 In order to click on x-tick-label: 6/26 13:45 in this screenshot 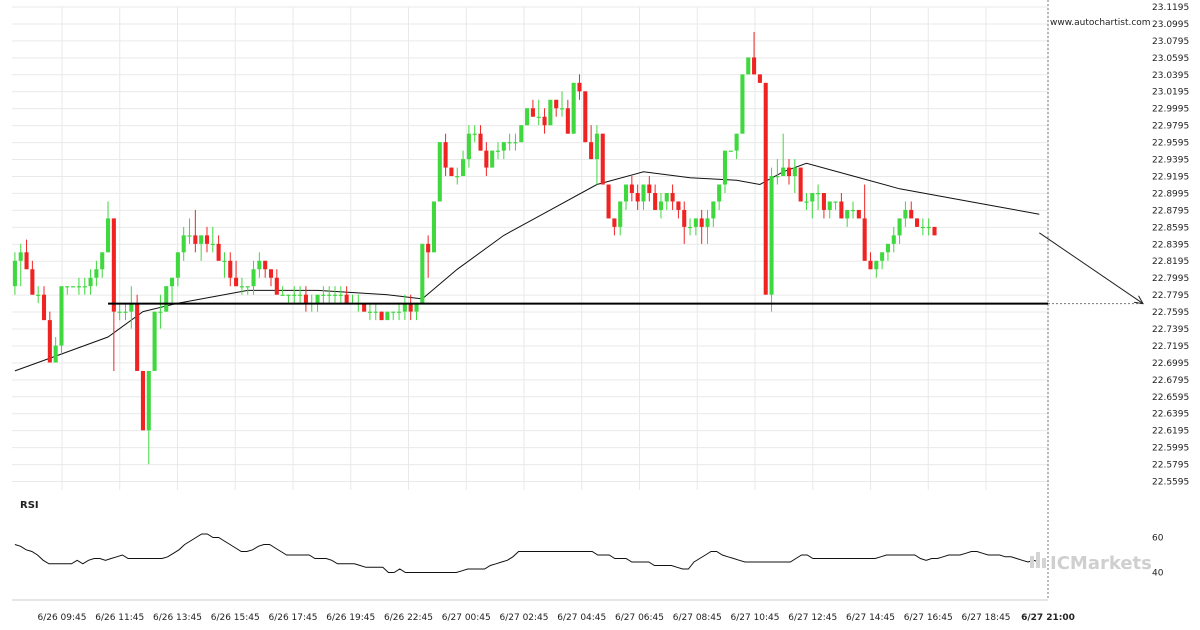, I will do `click(177, 618)`.